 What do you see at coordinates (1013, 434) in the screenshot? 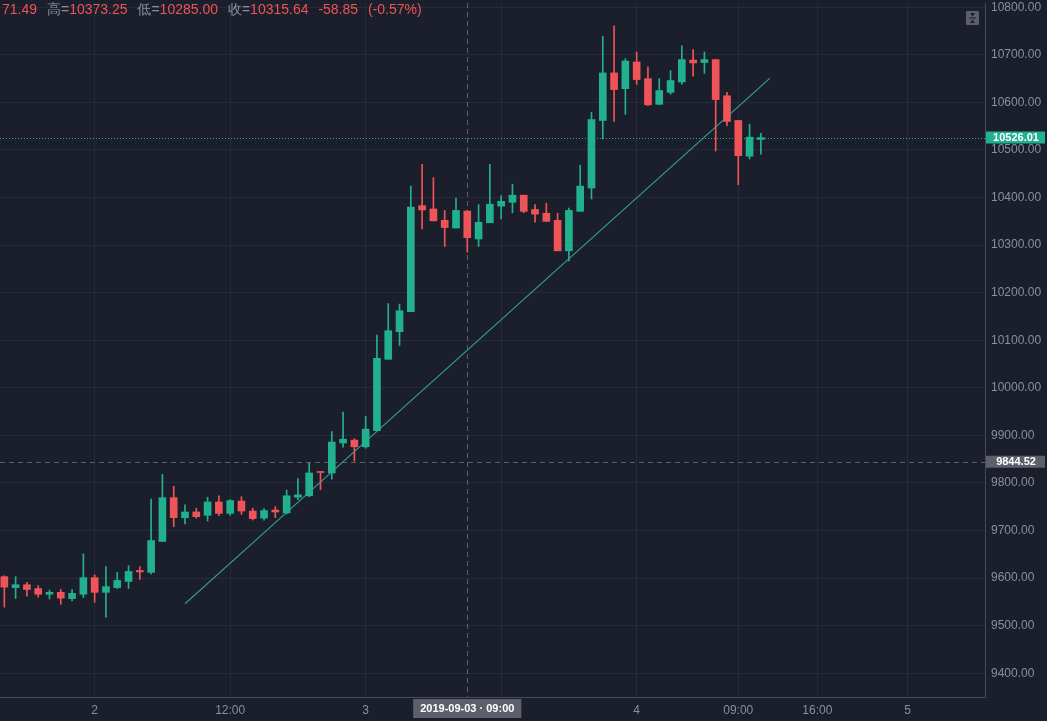
I see `y-tick-label: 9900.00` at bounding box center [1013, 434].